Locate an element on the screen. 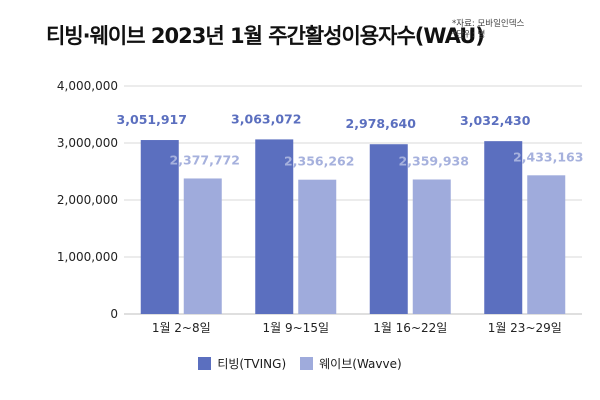  data-label-wavve: 2,359,938 is located at coordinates (434, 160).